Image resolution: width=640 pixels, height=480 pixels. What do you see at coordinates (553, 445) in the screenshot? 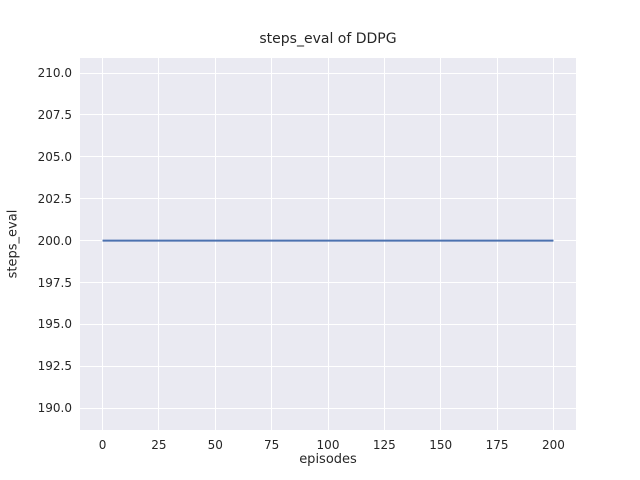
I see `x-tick-label: 200` at bounding box center [553, 445].